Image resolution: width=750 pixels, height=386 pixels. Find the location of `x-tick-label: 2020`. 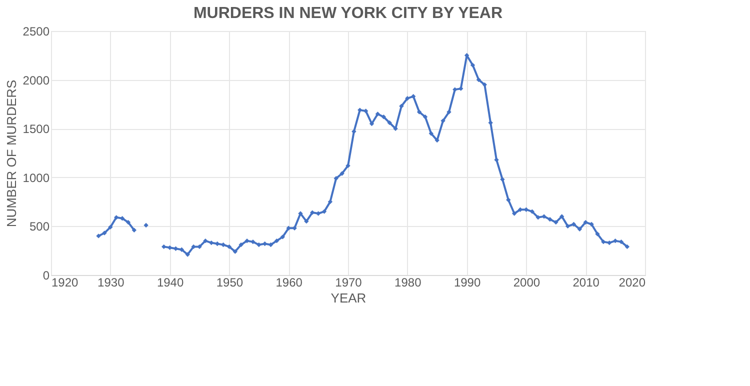

x-tick-label: 2020 is located at coordinates (632, 283).